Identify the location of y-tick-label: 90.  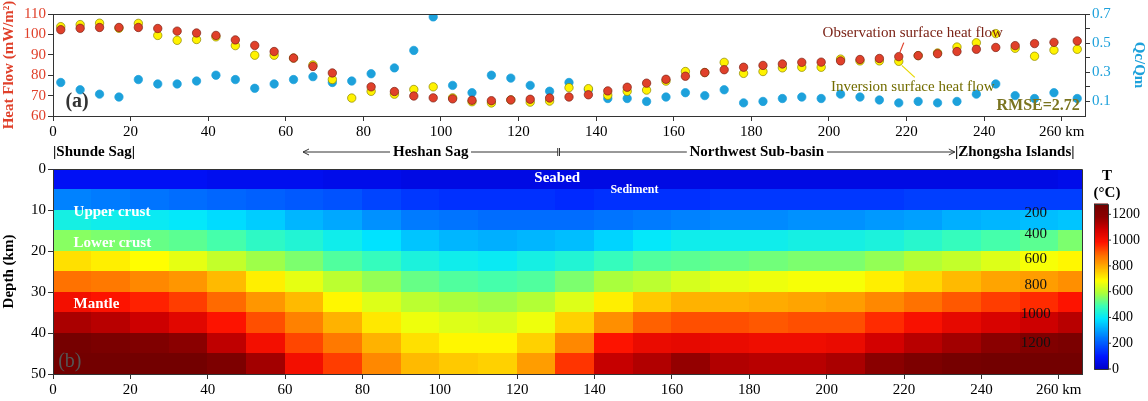
(38, 53).